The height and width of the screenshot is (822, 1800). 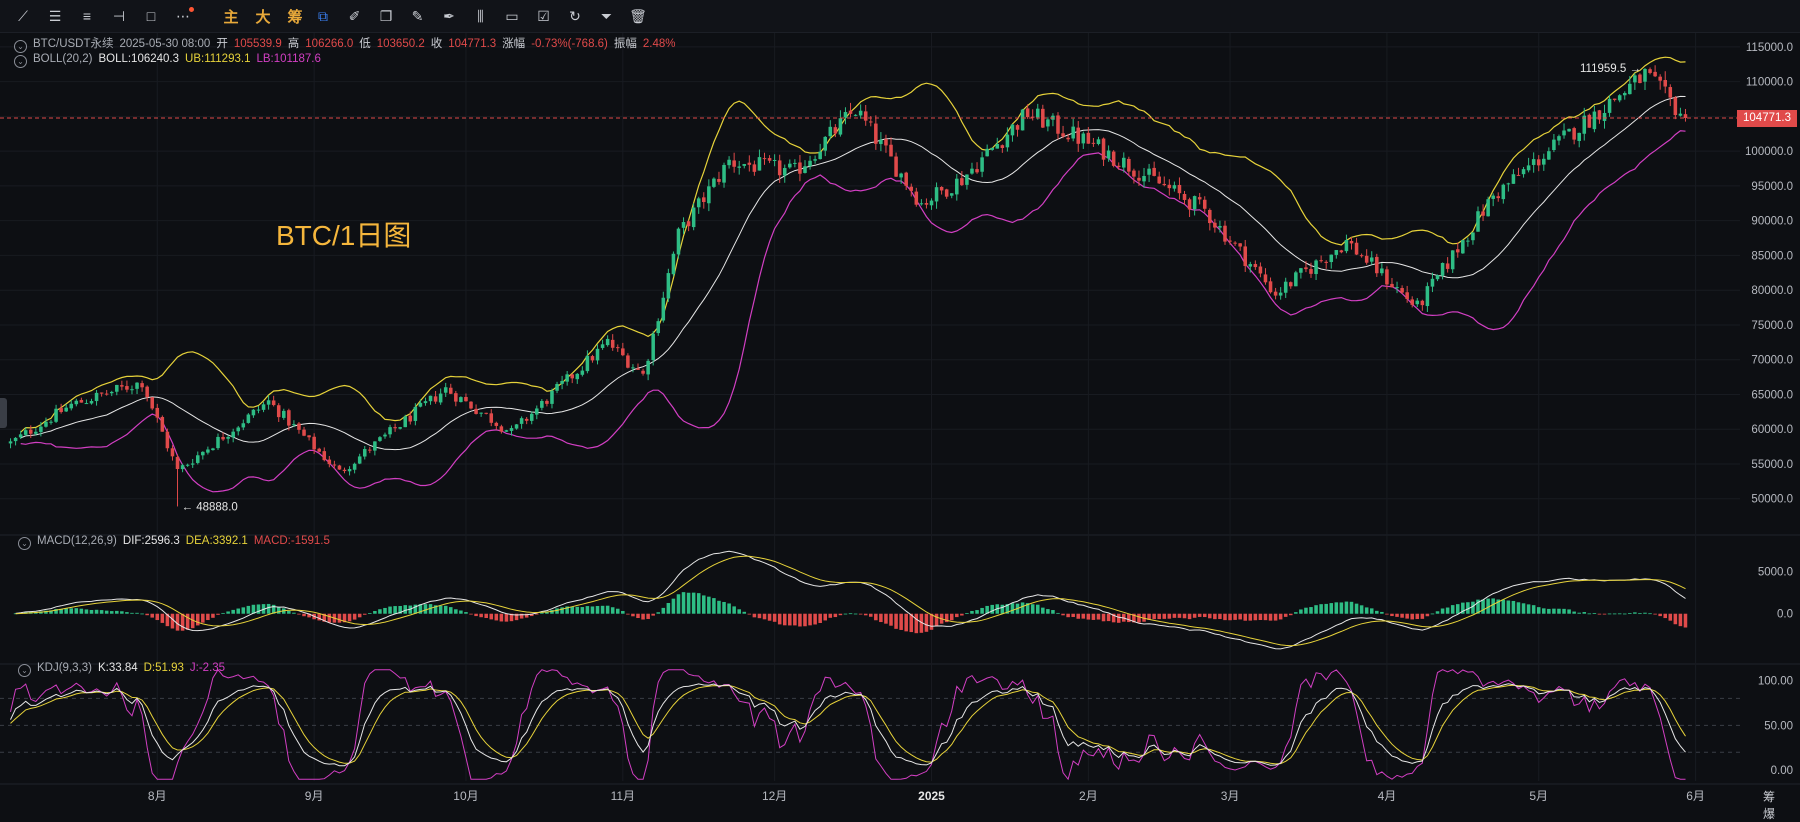 I want to click on magnet-icon: ✐, so click(x=354, y=15).